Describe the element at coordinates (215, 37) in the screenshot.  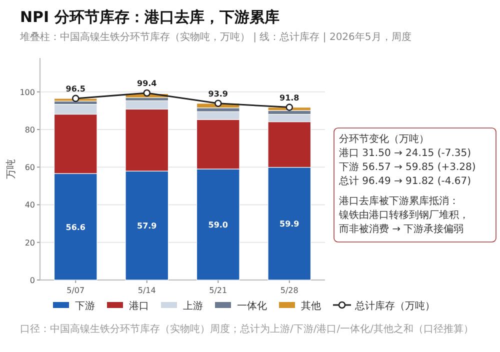
I see `chart-subtitle: 堆叠柱：中国高镍生铁分环节库存（实物吨，万吨） | 线：总计库存 | 2026年5月，周度` at that location.